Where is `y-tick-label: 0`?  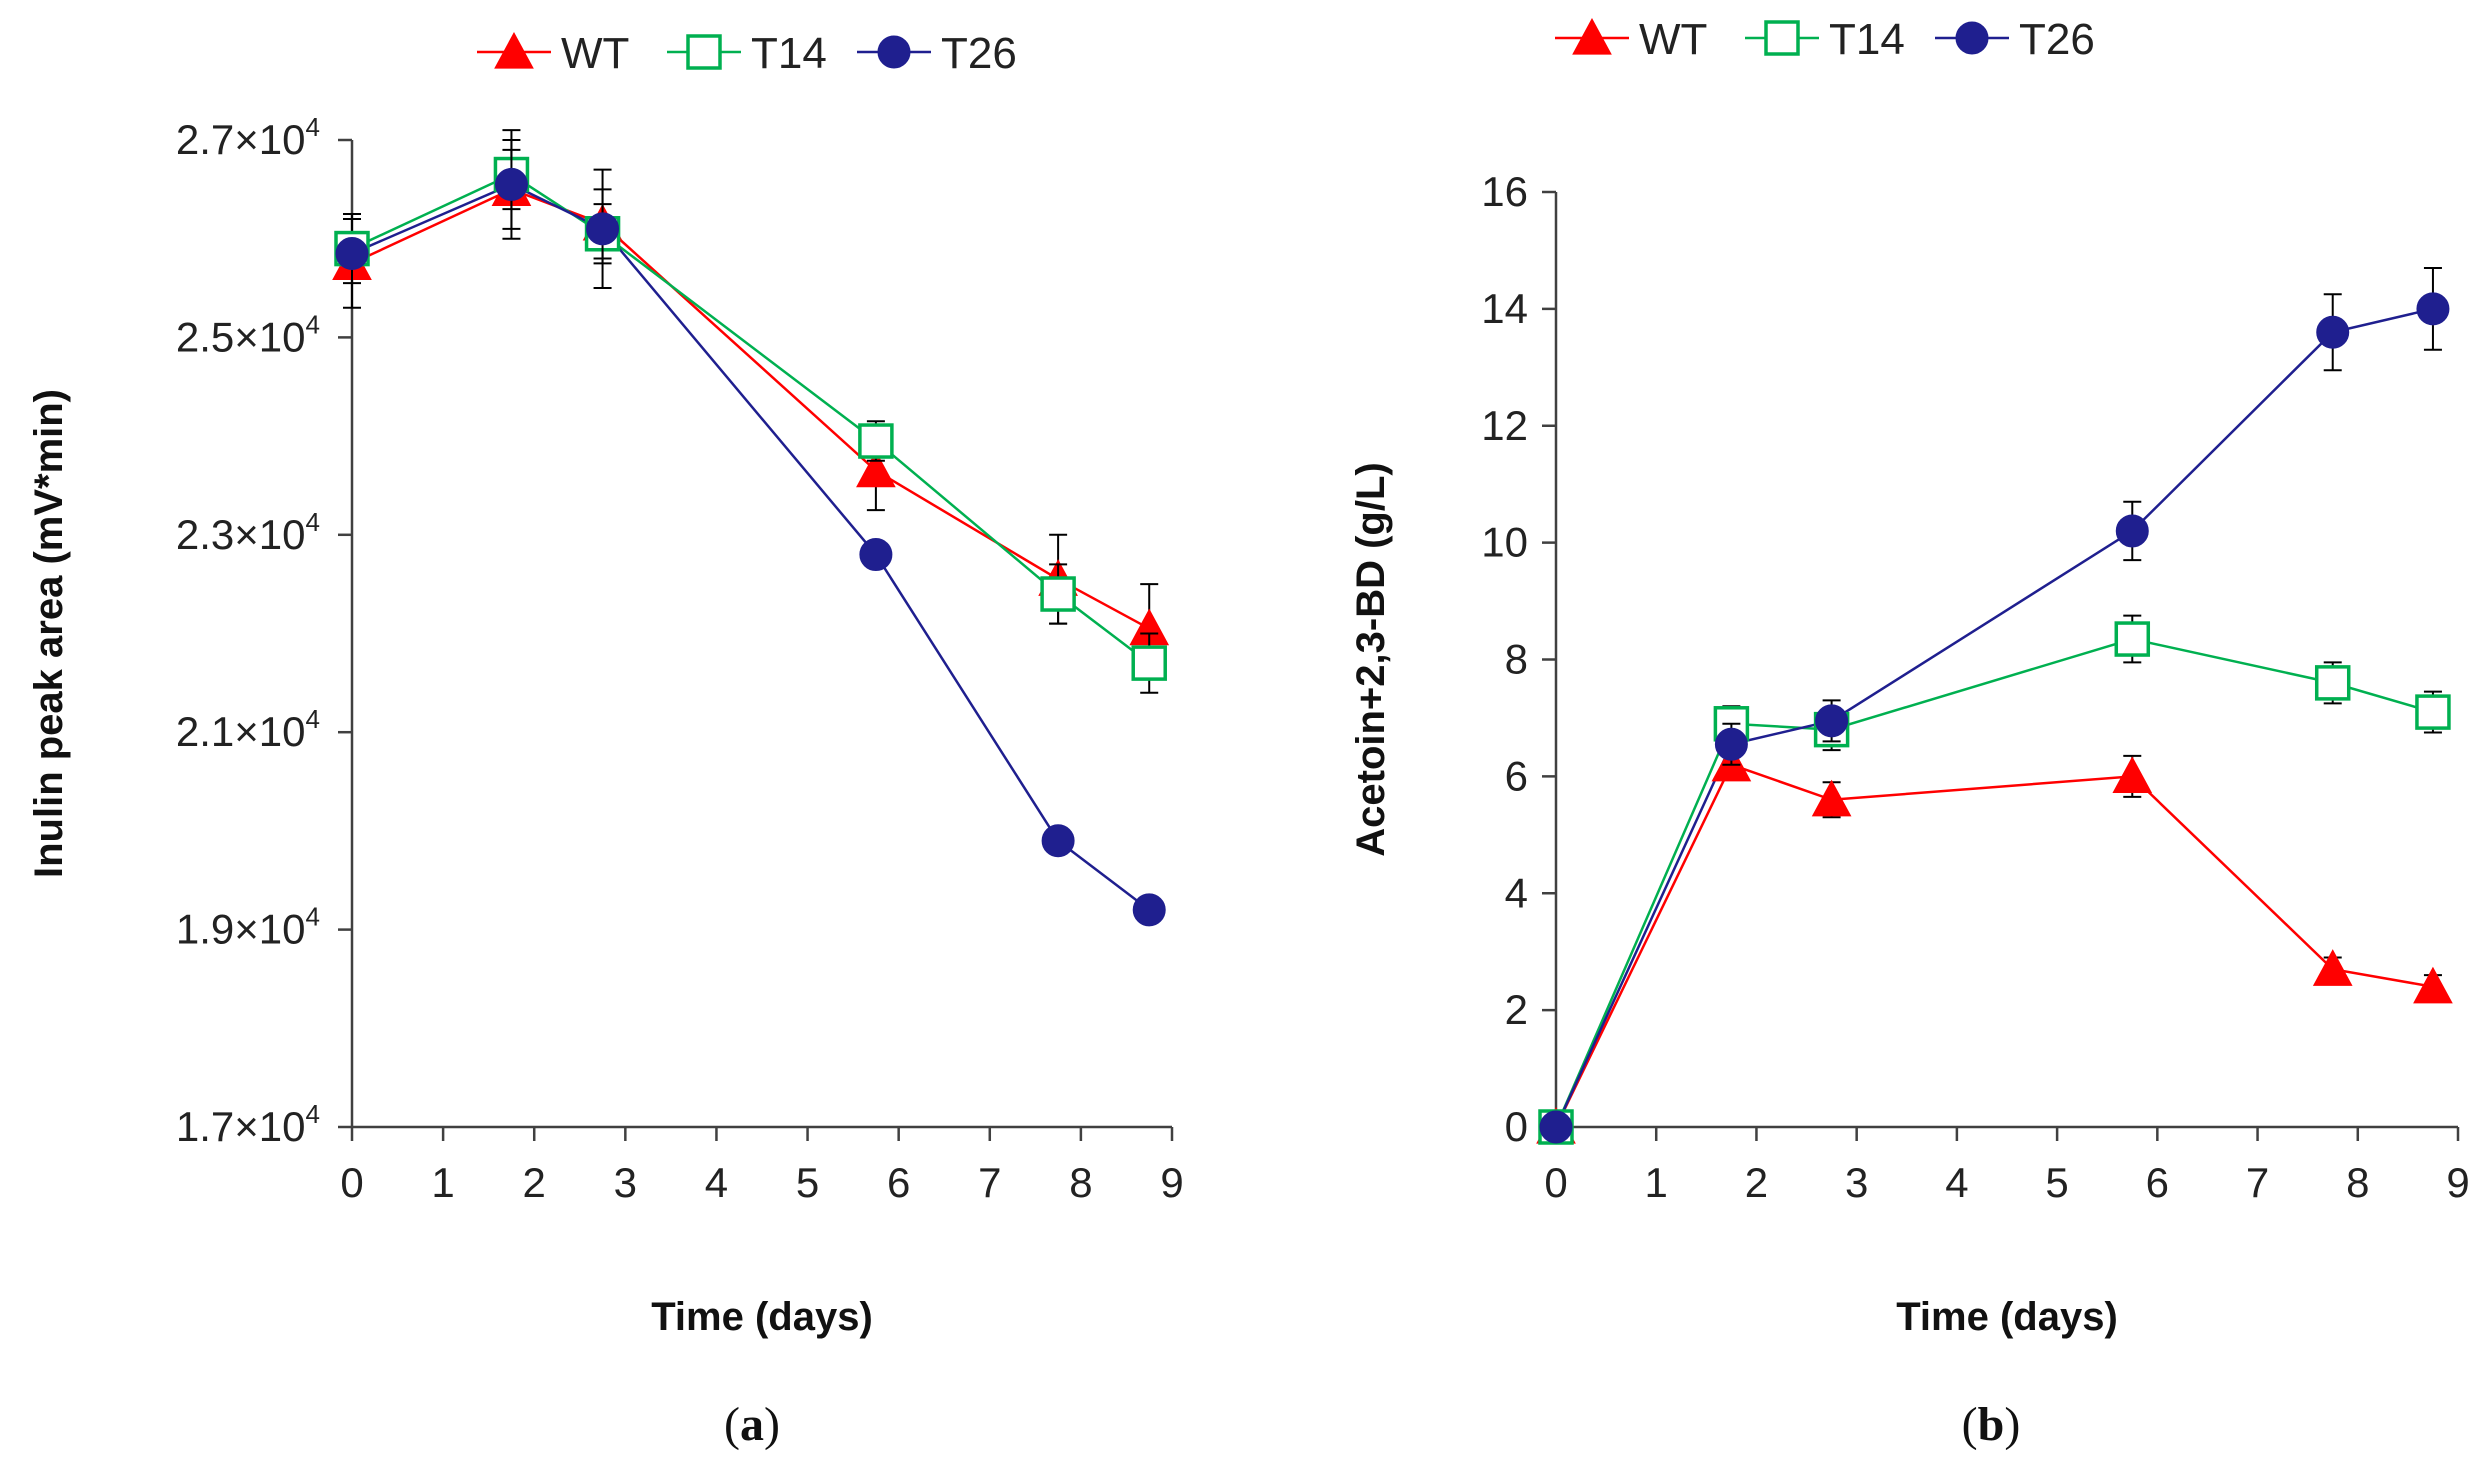 y-tick-label: 0 is located at coordinates (1516, 1126).